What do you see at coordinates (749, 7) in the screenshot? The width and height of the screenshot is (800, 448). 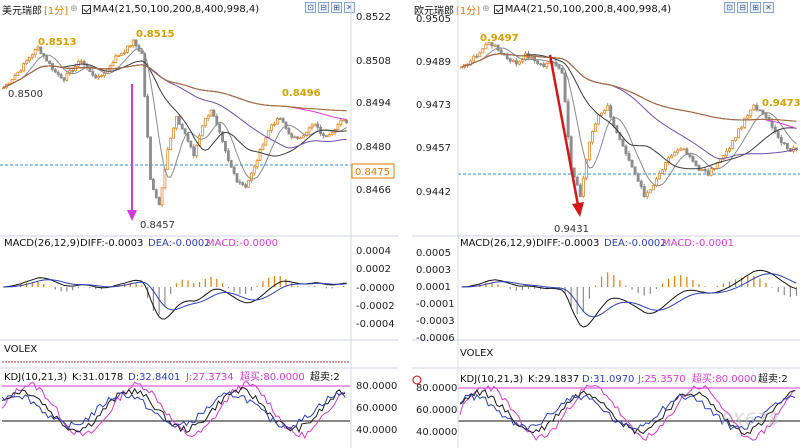 I see `window-buttons: ⊡ ⊟ ⊞ ✕` at bounding box center [749, 7].